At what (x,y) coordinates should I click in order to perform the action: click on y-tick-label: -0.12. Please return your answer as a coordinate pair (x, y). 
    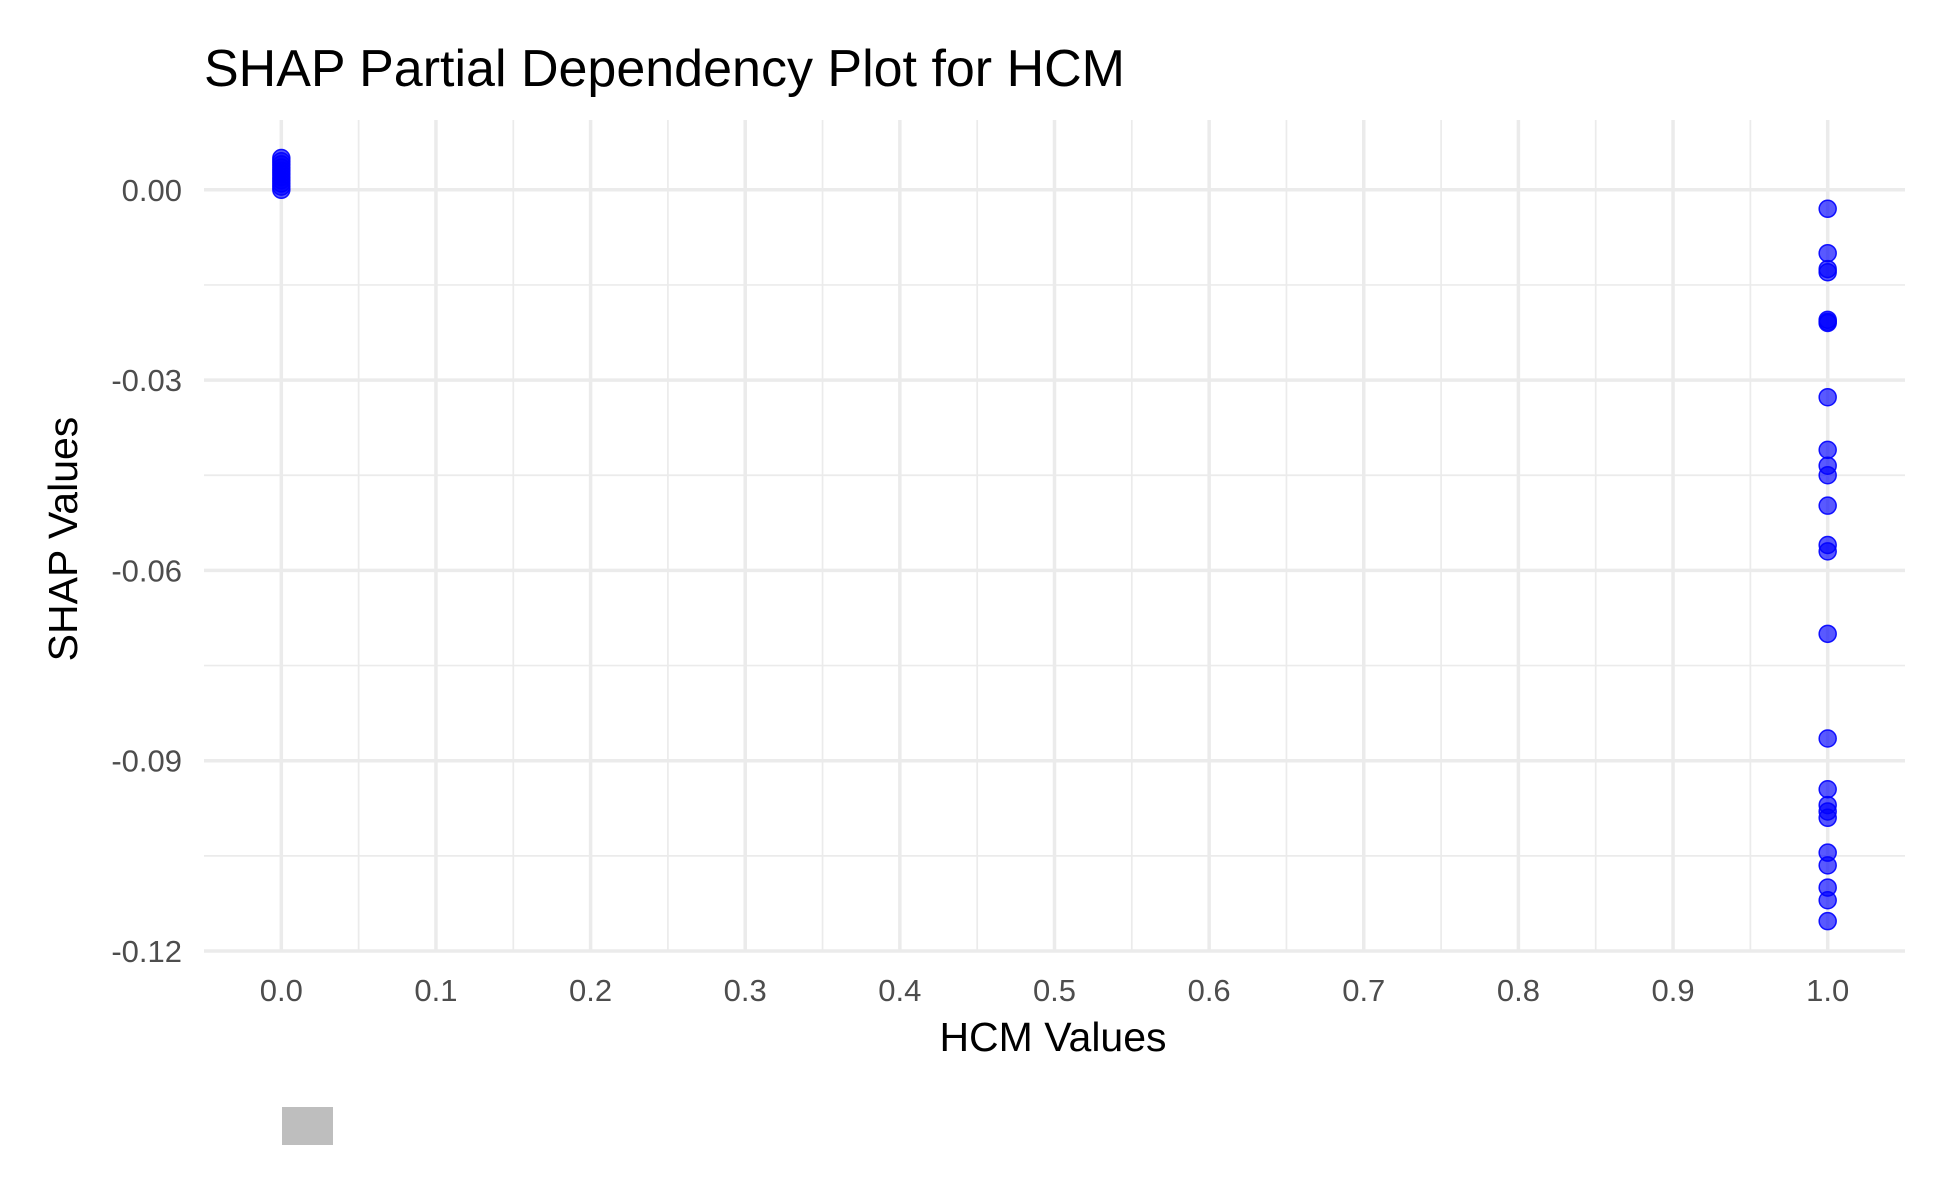
    Looking at the image, I should click on (146, 951).